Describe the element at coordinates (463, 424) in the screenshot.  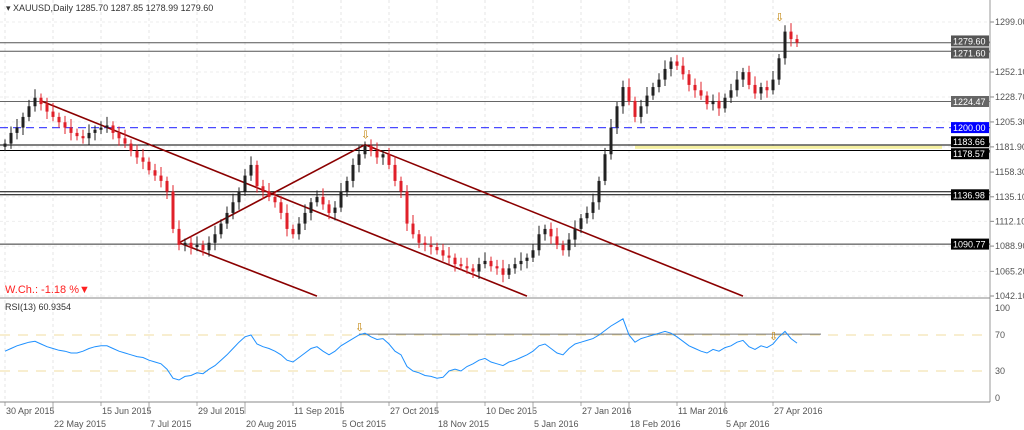
I see `x-tick-label: 18 Nov 2015` at that location.